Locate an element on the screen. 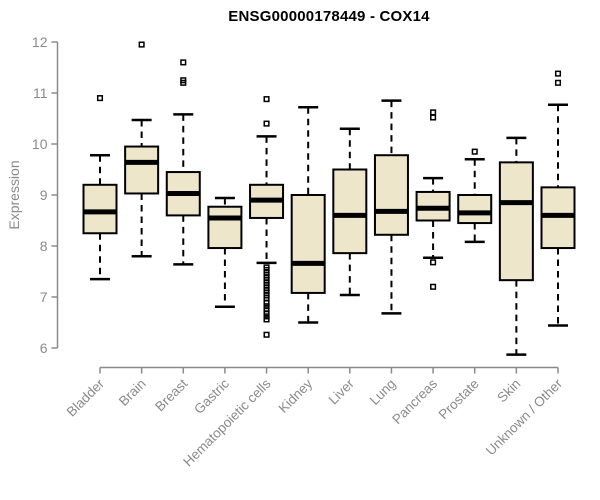  x-tick-label-brain: Brain is located at coordinates (132, 392).